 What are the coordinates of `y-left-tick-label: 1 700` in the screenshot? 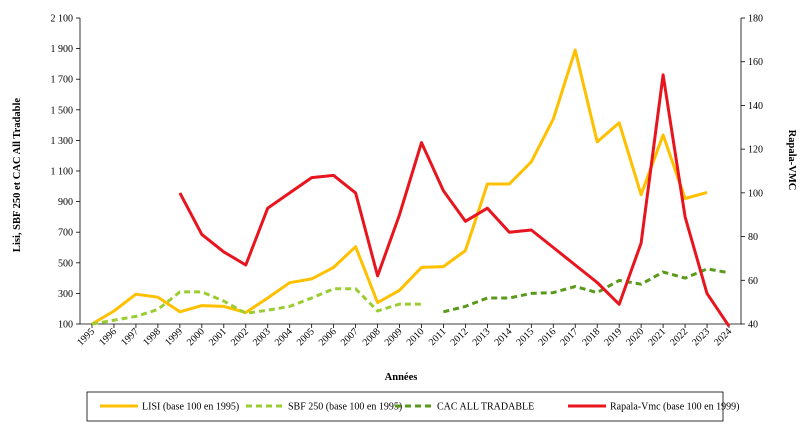 It's located at (62, 80).